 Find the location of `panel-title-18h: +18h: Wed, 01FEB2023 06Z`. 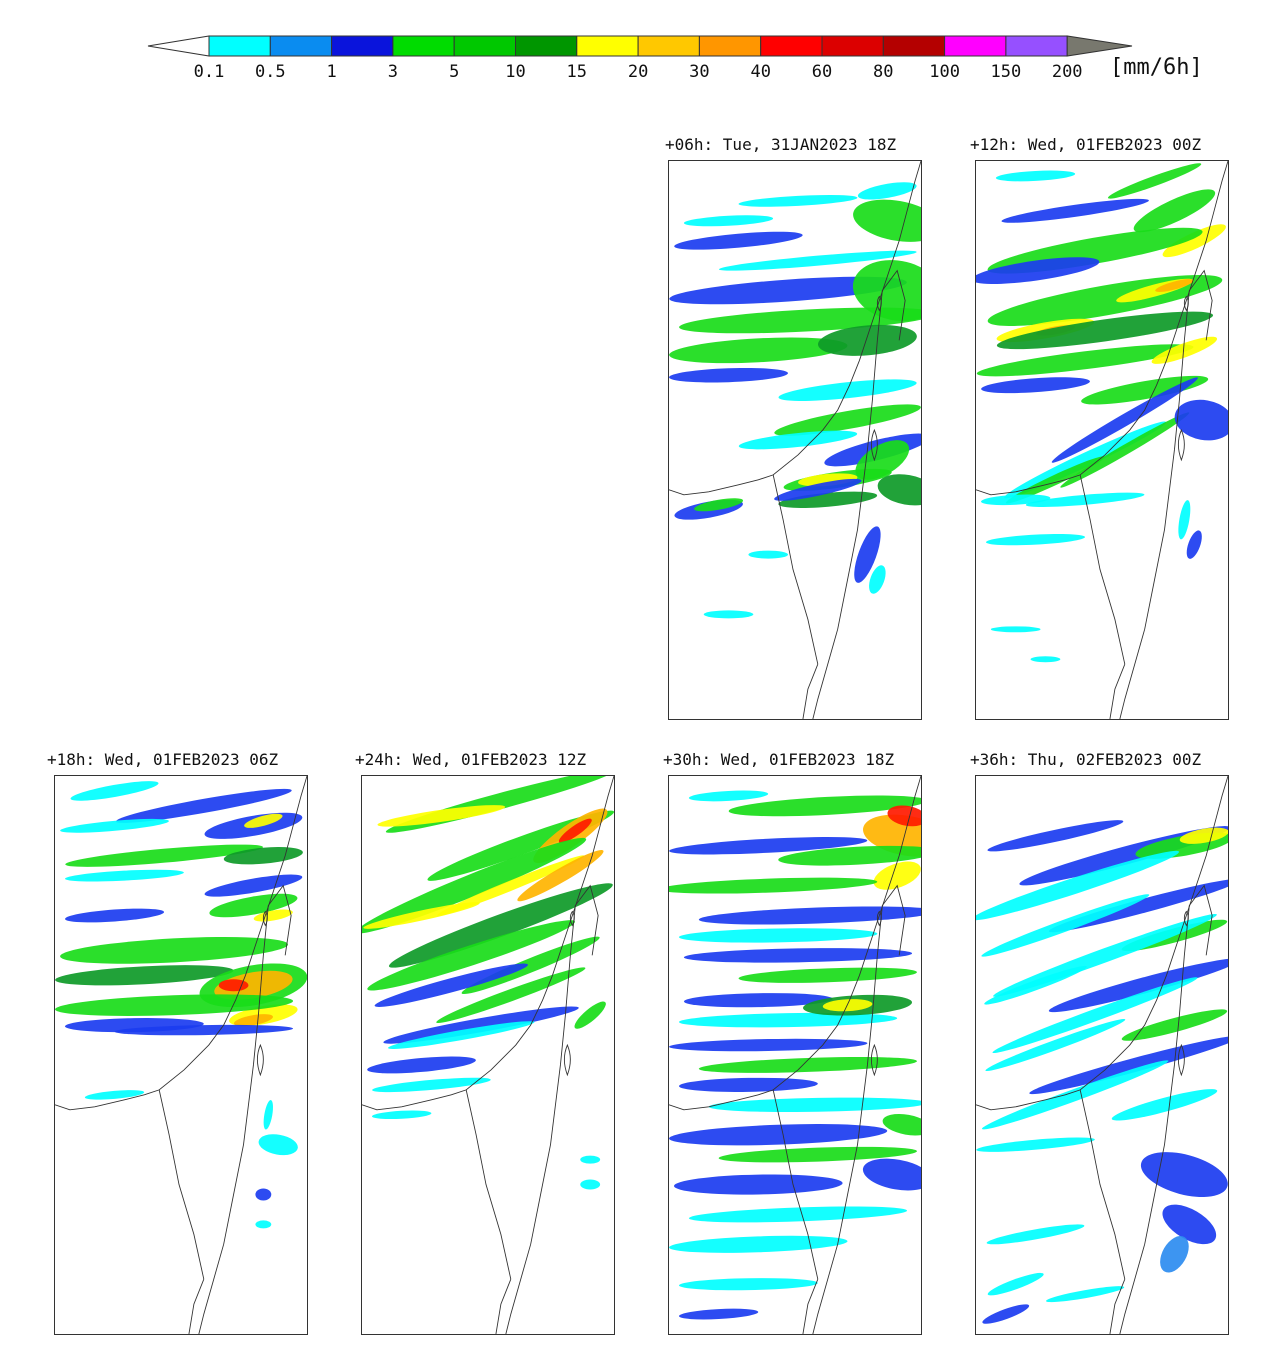

panel-title-18h: +18h: Wed, 01FEB2023 06Z is located at coordinates (163, 759).